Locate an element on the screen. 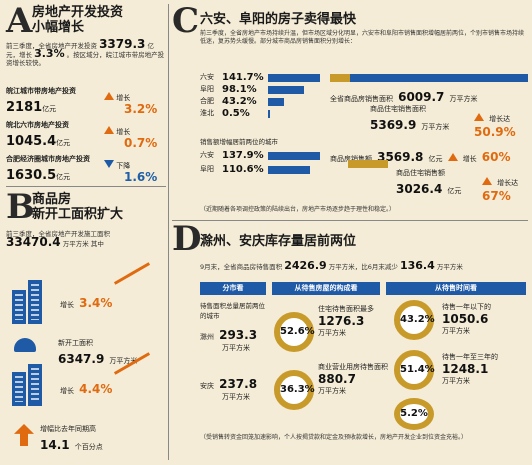 The width and height of the screenshot is (532, 465). list-item: 阜阳 98.1% is located at coordinates (260, 90).